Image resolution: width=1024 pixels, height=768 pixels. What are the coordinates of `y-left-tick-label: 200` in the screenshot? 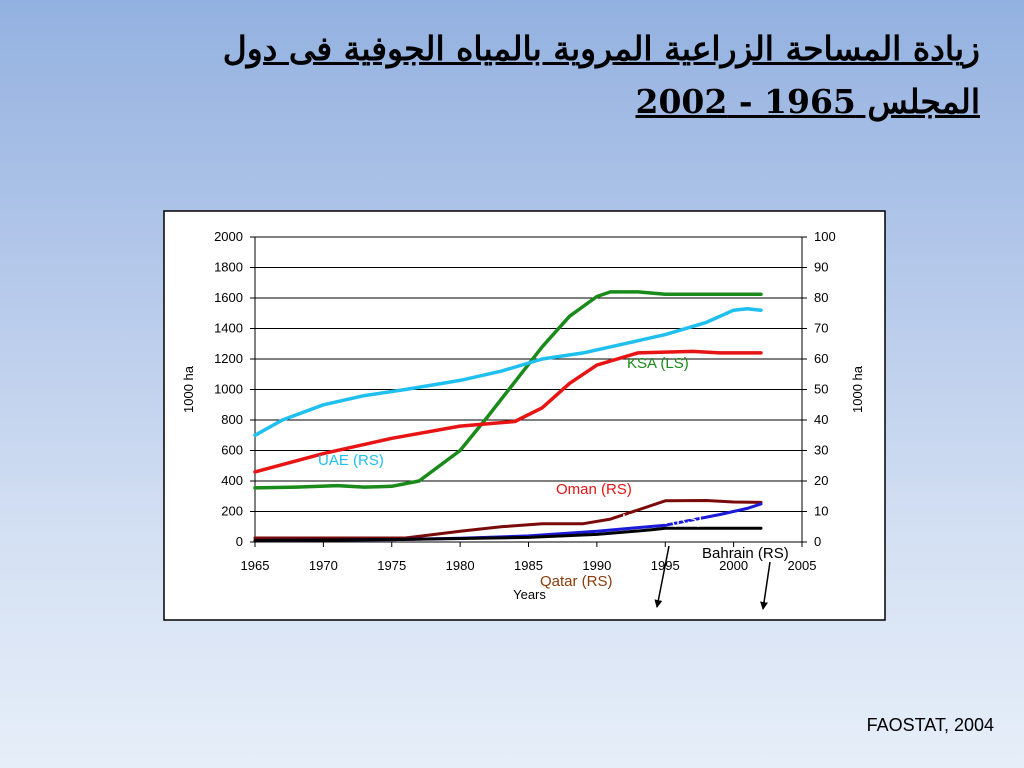 It's located at (232, 511).